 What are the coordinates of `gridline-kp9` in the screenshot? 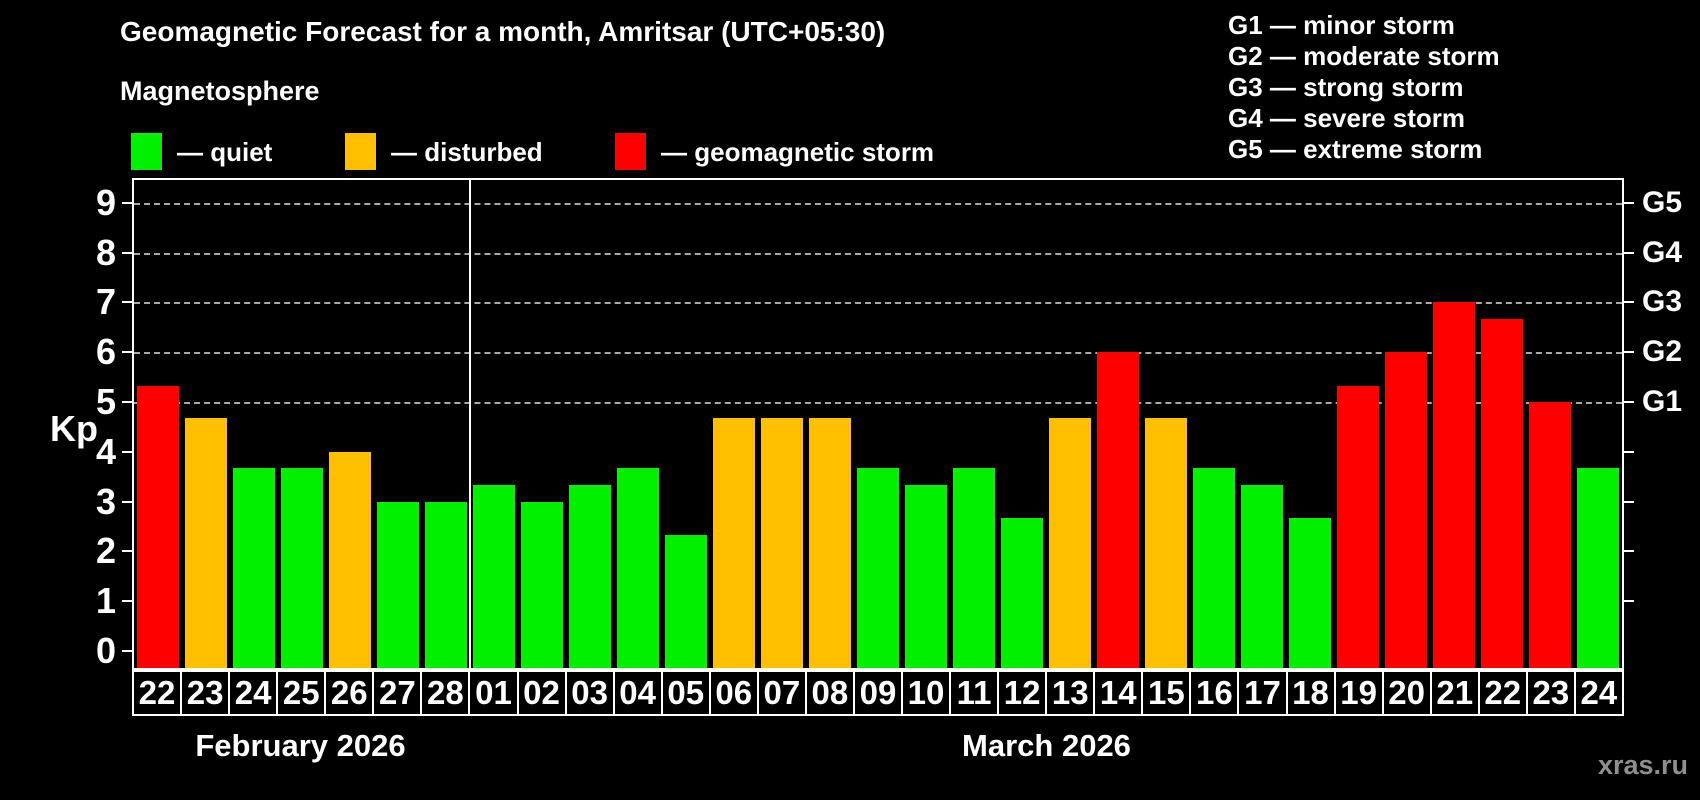 It's located at (878, 203).